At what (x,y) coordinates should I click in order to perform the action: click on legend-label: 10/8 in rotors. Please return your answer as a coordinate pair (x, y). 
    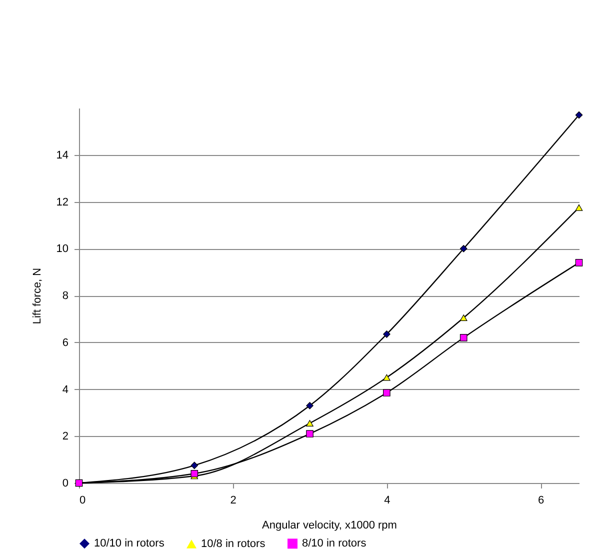
    Looking at the image, I should click on (233, 544).